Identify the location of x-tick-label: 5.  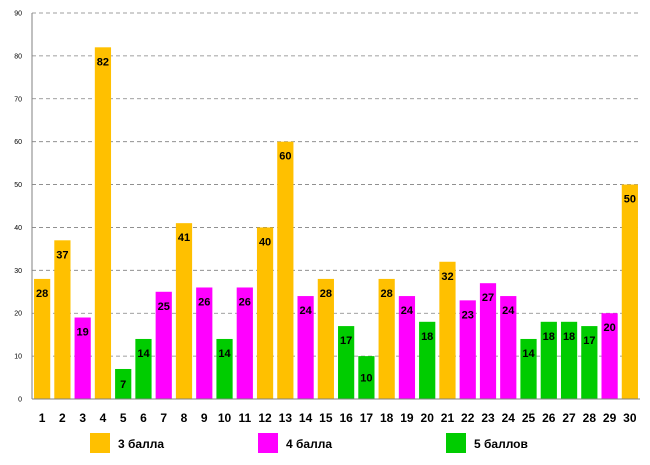
(123, 418).